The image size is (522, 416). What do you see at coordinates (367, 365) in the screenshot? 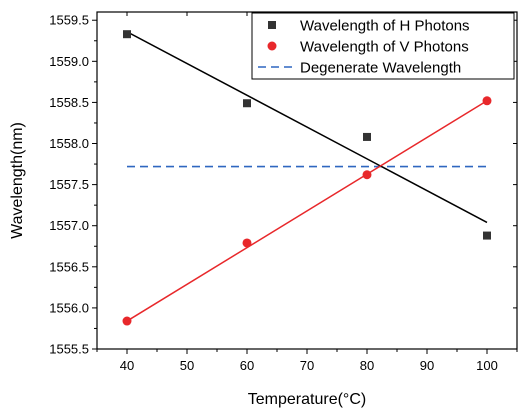
I see `x-tick-label: 80` at bounding box center [367, 365].